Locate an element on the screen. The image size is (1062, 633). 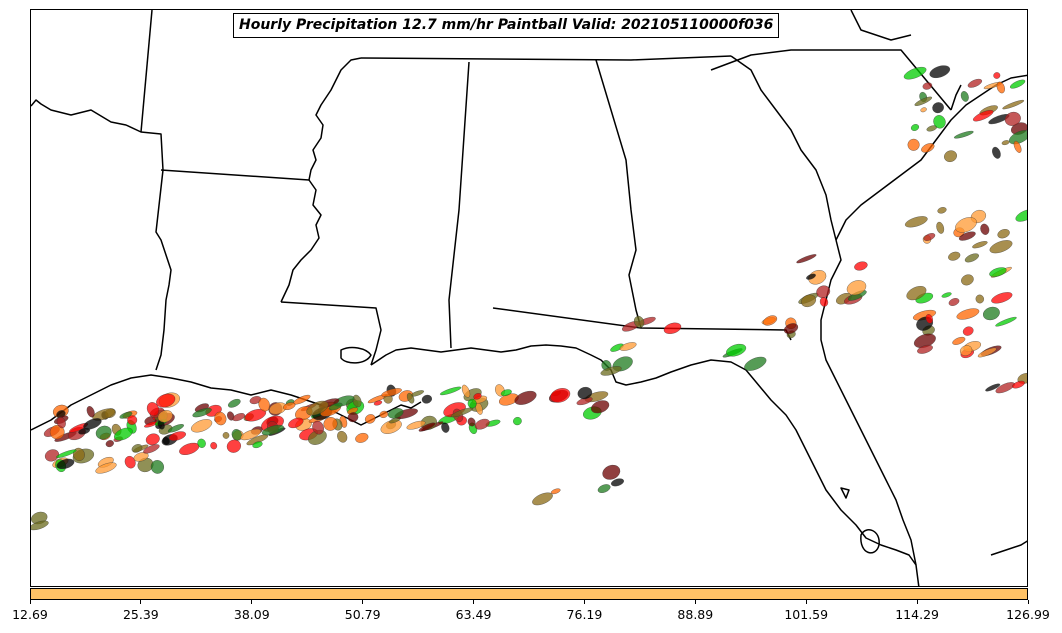
colorbar-tick-label: 88.89 is located at coordinates (695, 614).